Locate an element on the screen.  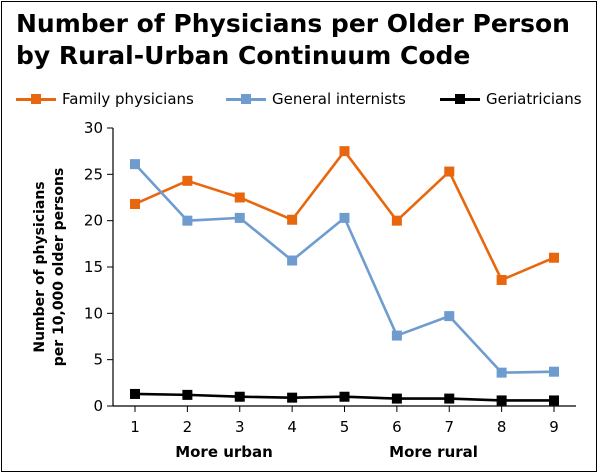
legend-label-family-physicians: Family physicians is located at coordinates (128, 99).